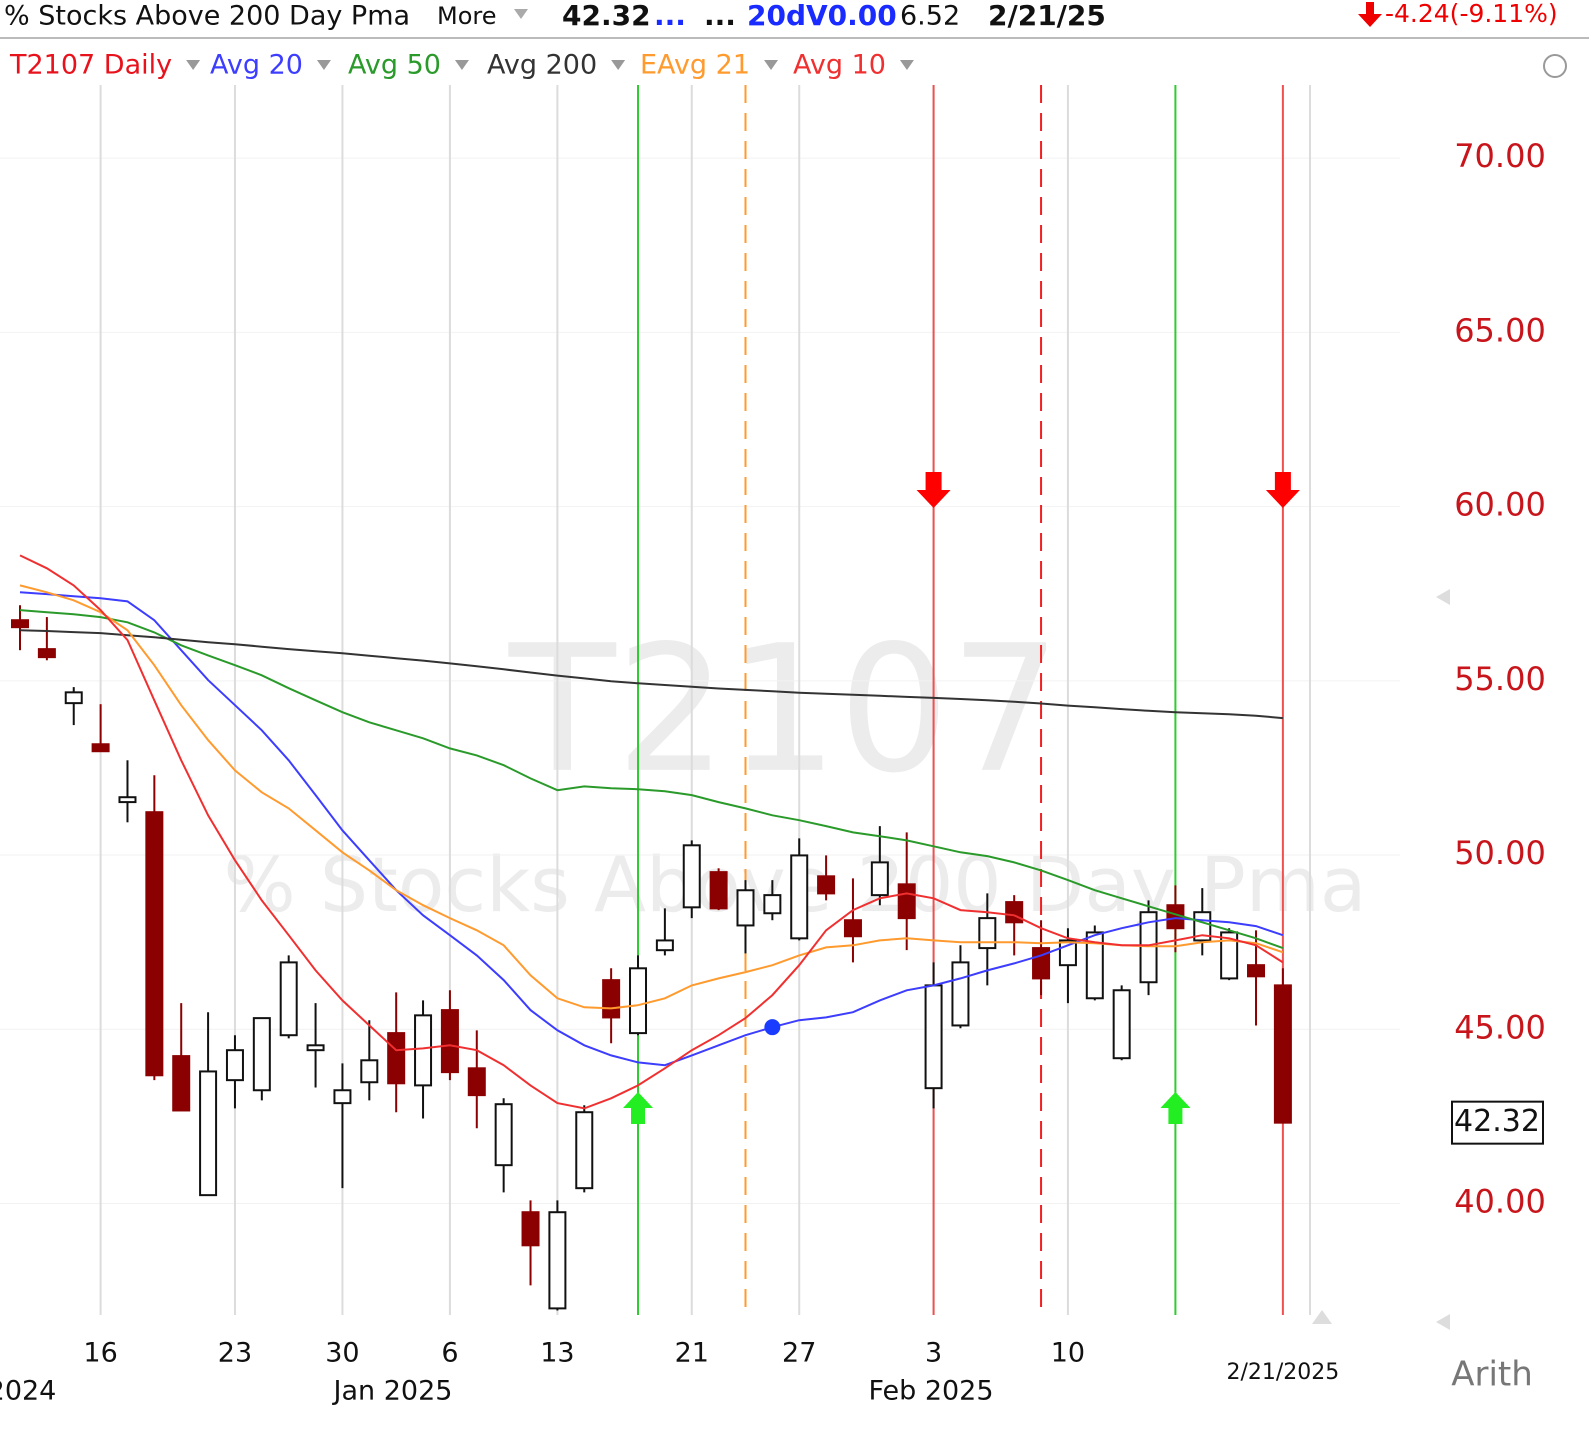 The width and height of the screenshot is (1589, 1432). What do you see at coordinates (1500, 330) in the screenshot?
I see `y-tick-label: 65.00` at bounding box center [1500, 330].